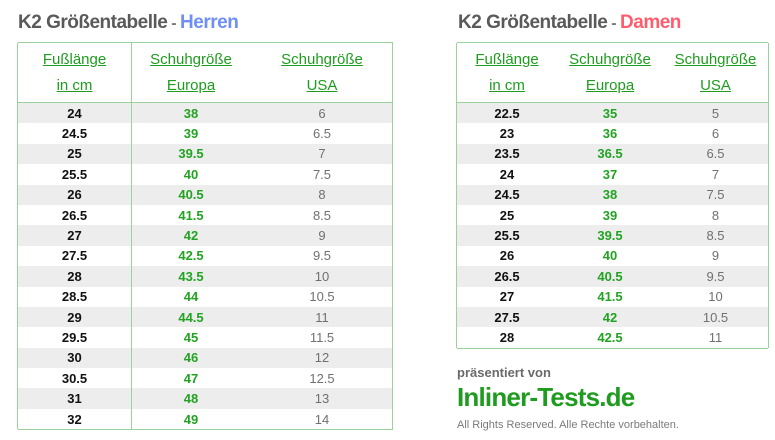 Image resolution: width=775 pixels, height=440 pixels. Describe the element at coordinates (191, 154) in the screenshot. I see `men-cell-eu-size: 39.5` at that location.